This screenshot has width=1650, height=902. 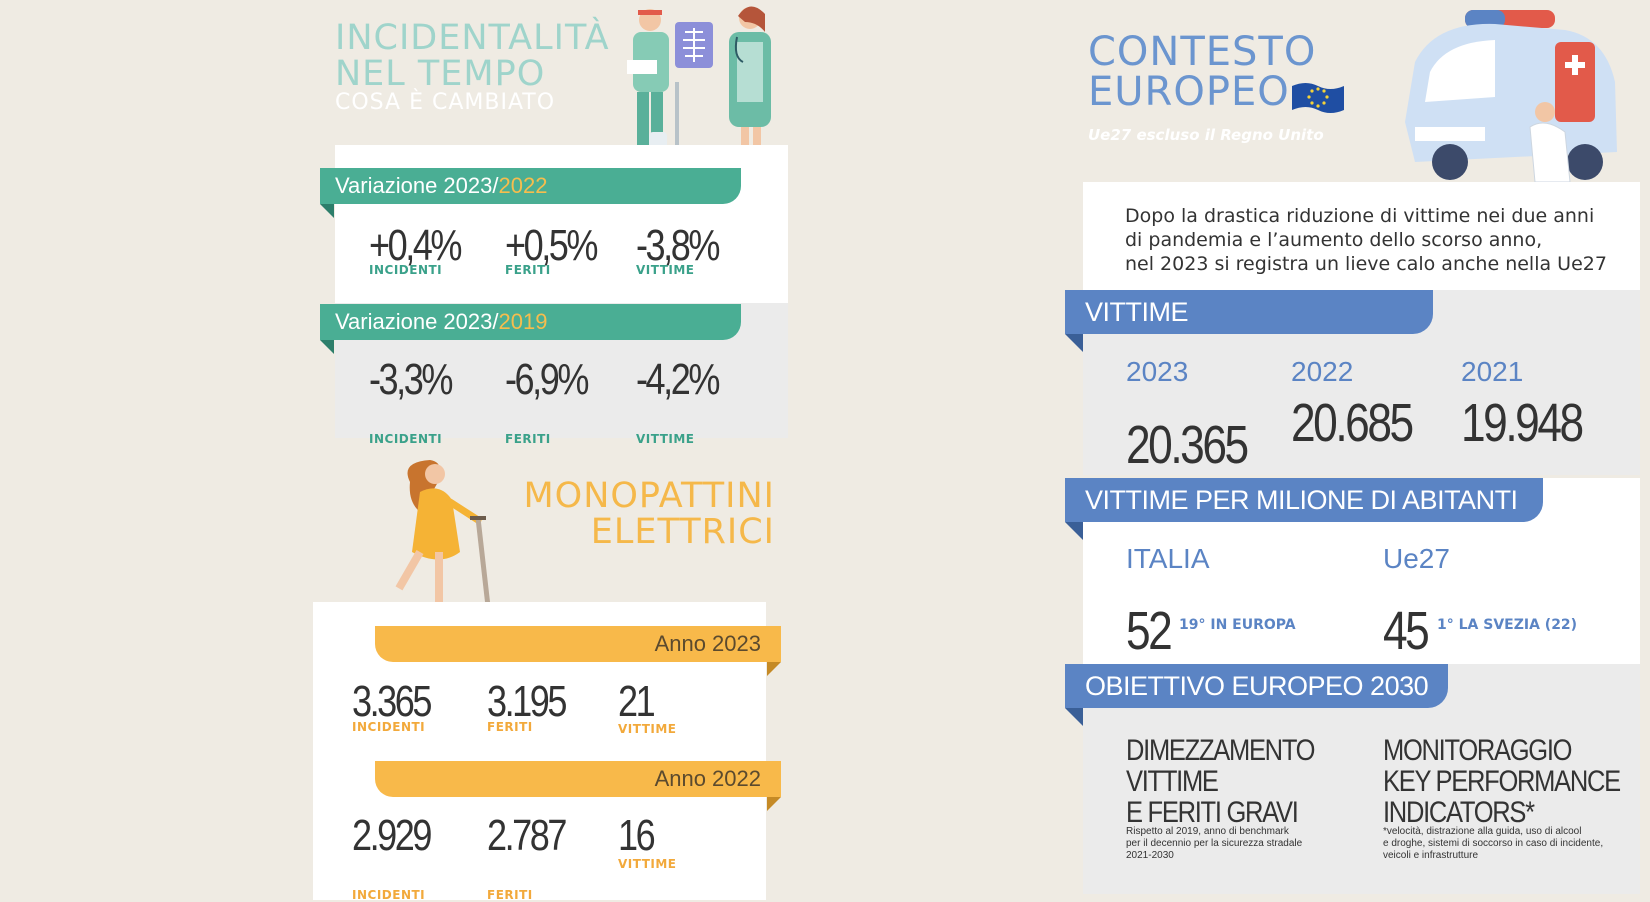 What do you see at coordinates (578, 779) in the screenshot?
I see `scooter-year-bar-2022: Anno 2022` at bounding box center [578, 779].